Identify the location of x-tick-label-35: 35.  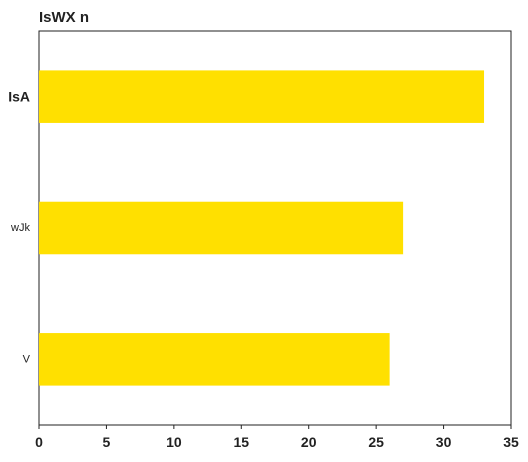
(511, 442).